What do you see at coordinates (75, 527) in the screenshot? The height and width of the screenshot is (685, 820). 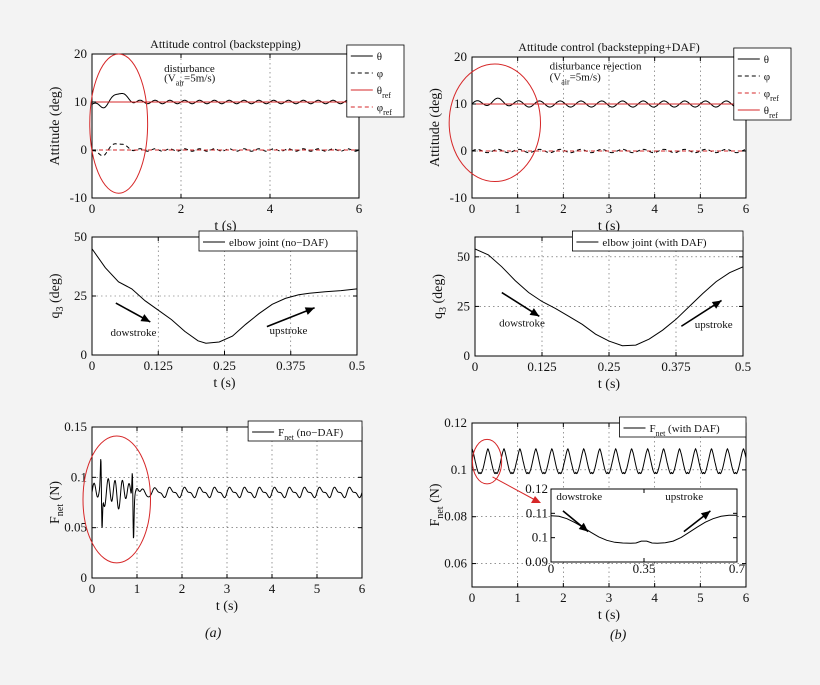 I see `y-tick-label: 0.05` at bounding box center [75, 527].